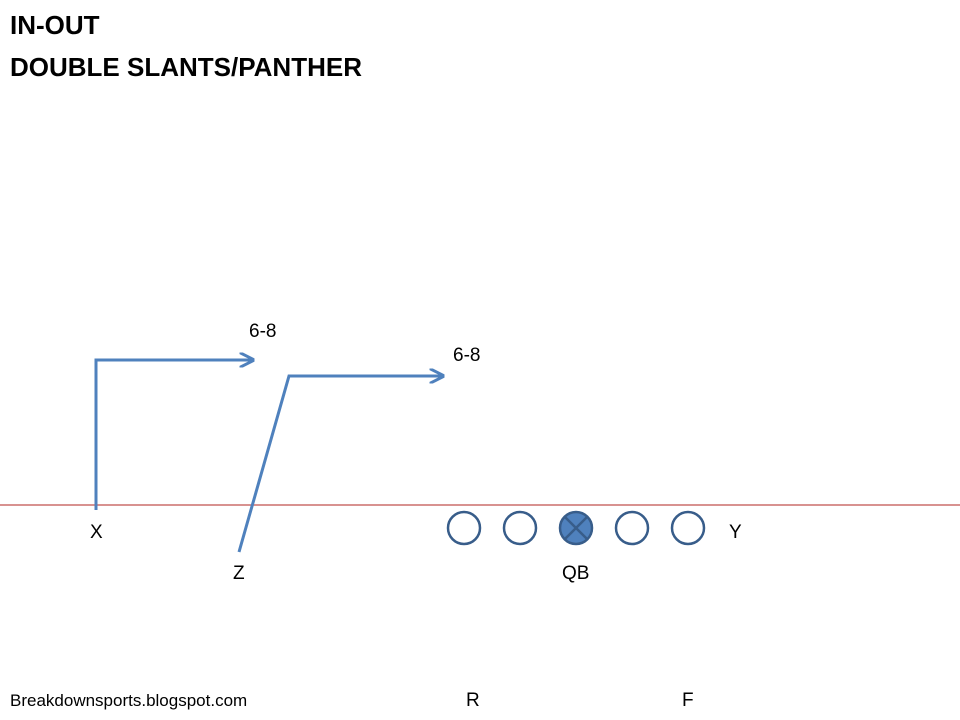 The image size is (960, 720). Describe the element at coordinates (173, 435) in the screenshot. I see `x-receiver-route` at that location.